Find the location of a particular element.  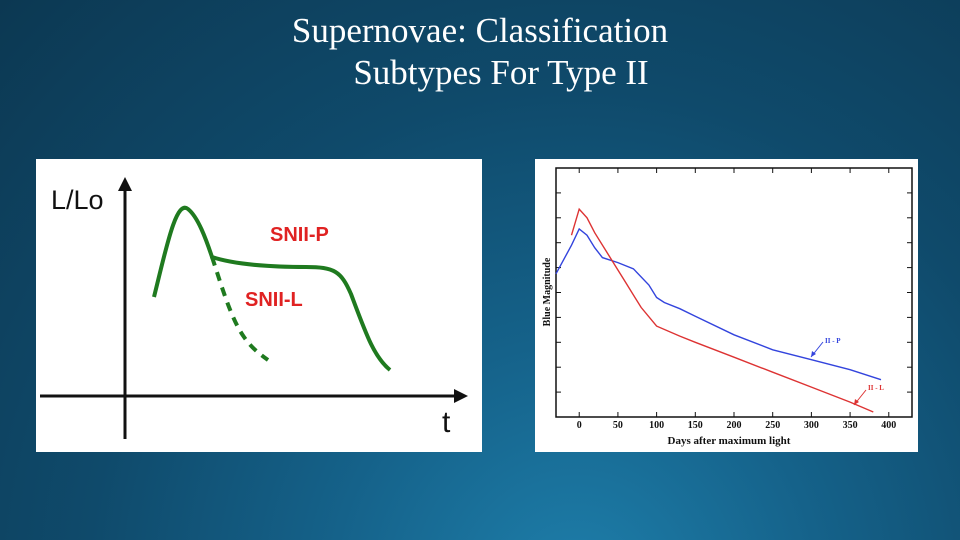

series-label-snii-l: SNII-L is located at coordinates (274, 300).